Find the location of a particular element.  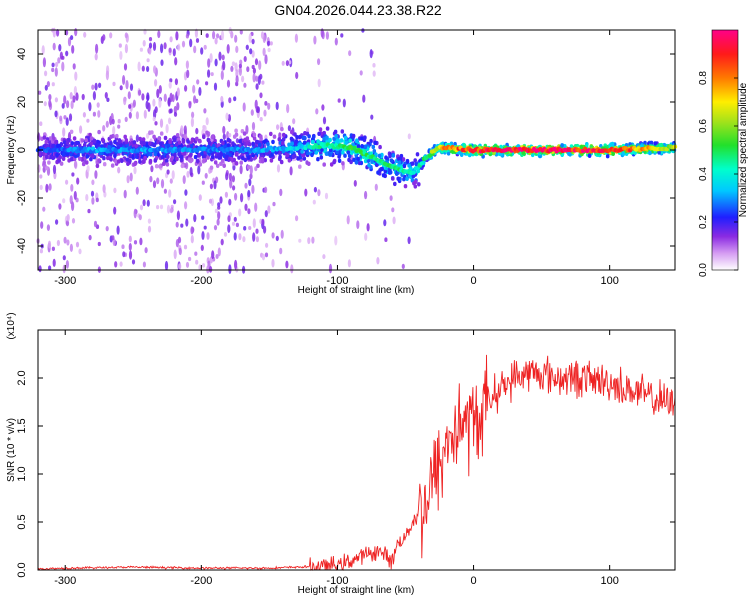

spectrogram-y-axis-label: Frequency (Hz) is located at coordinates (11, 150).